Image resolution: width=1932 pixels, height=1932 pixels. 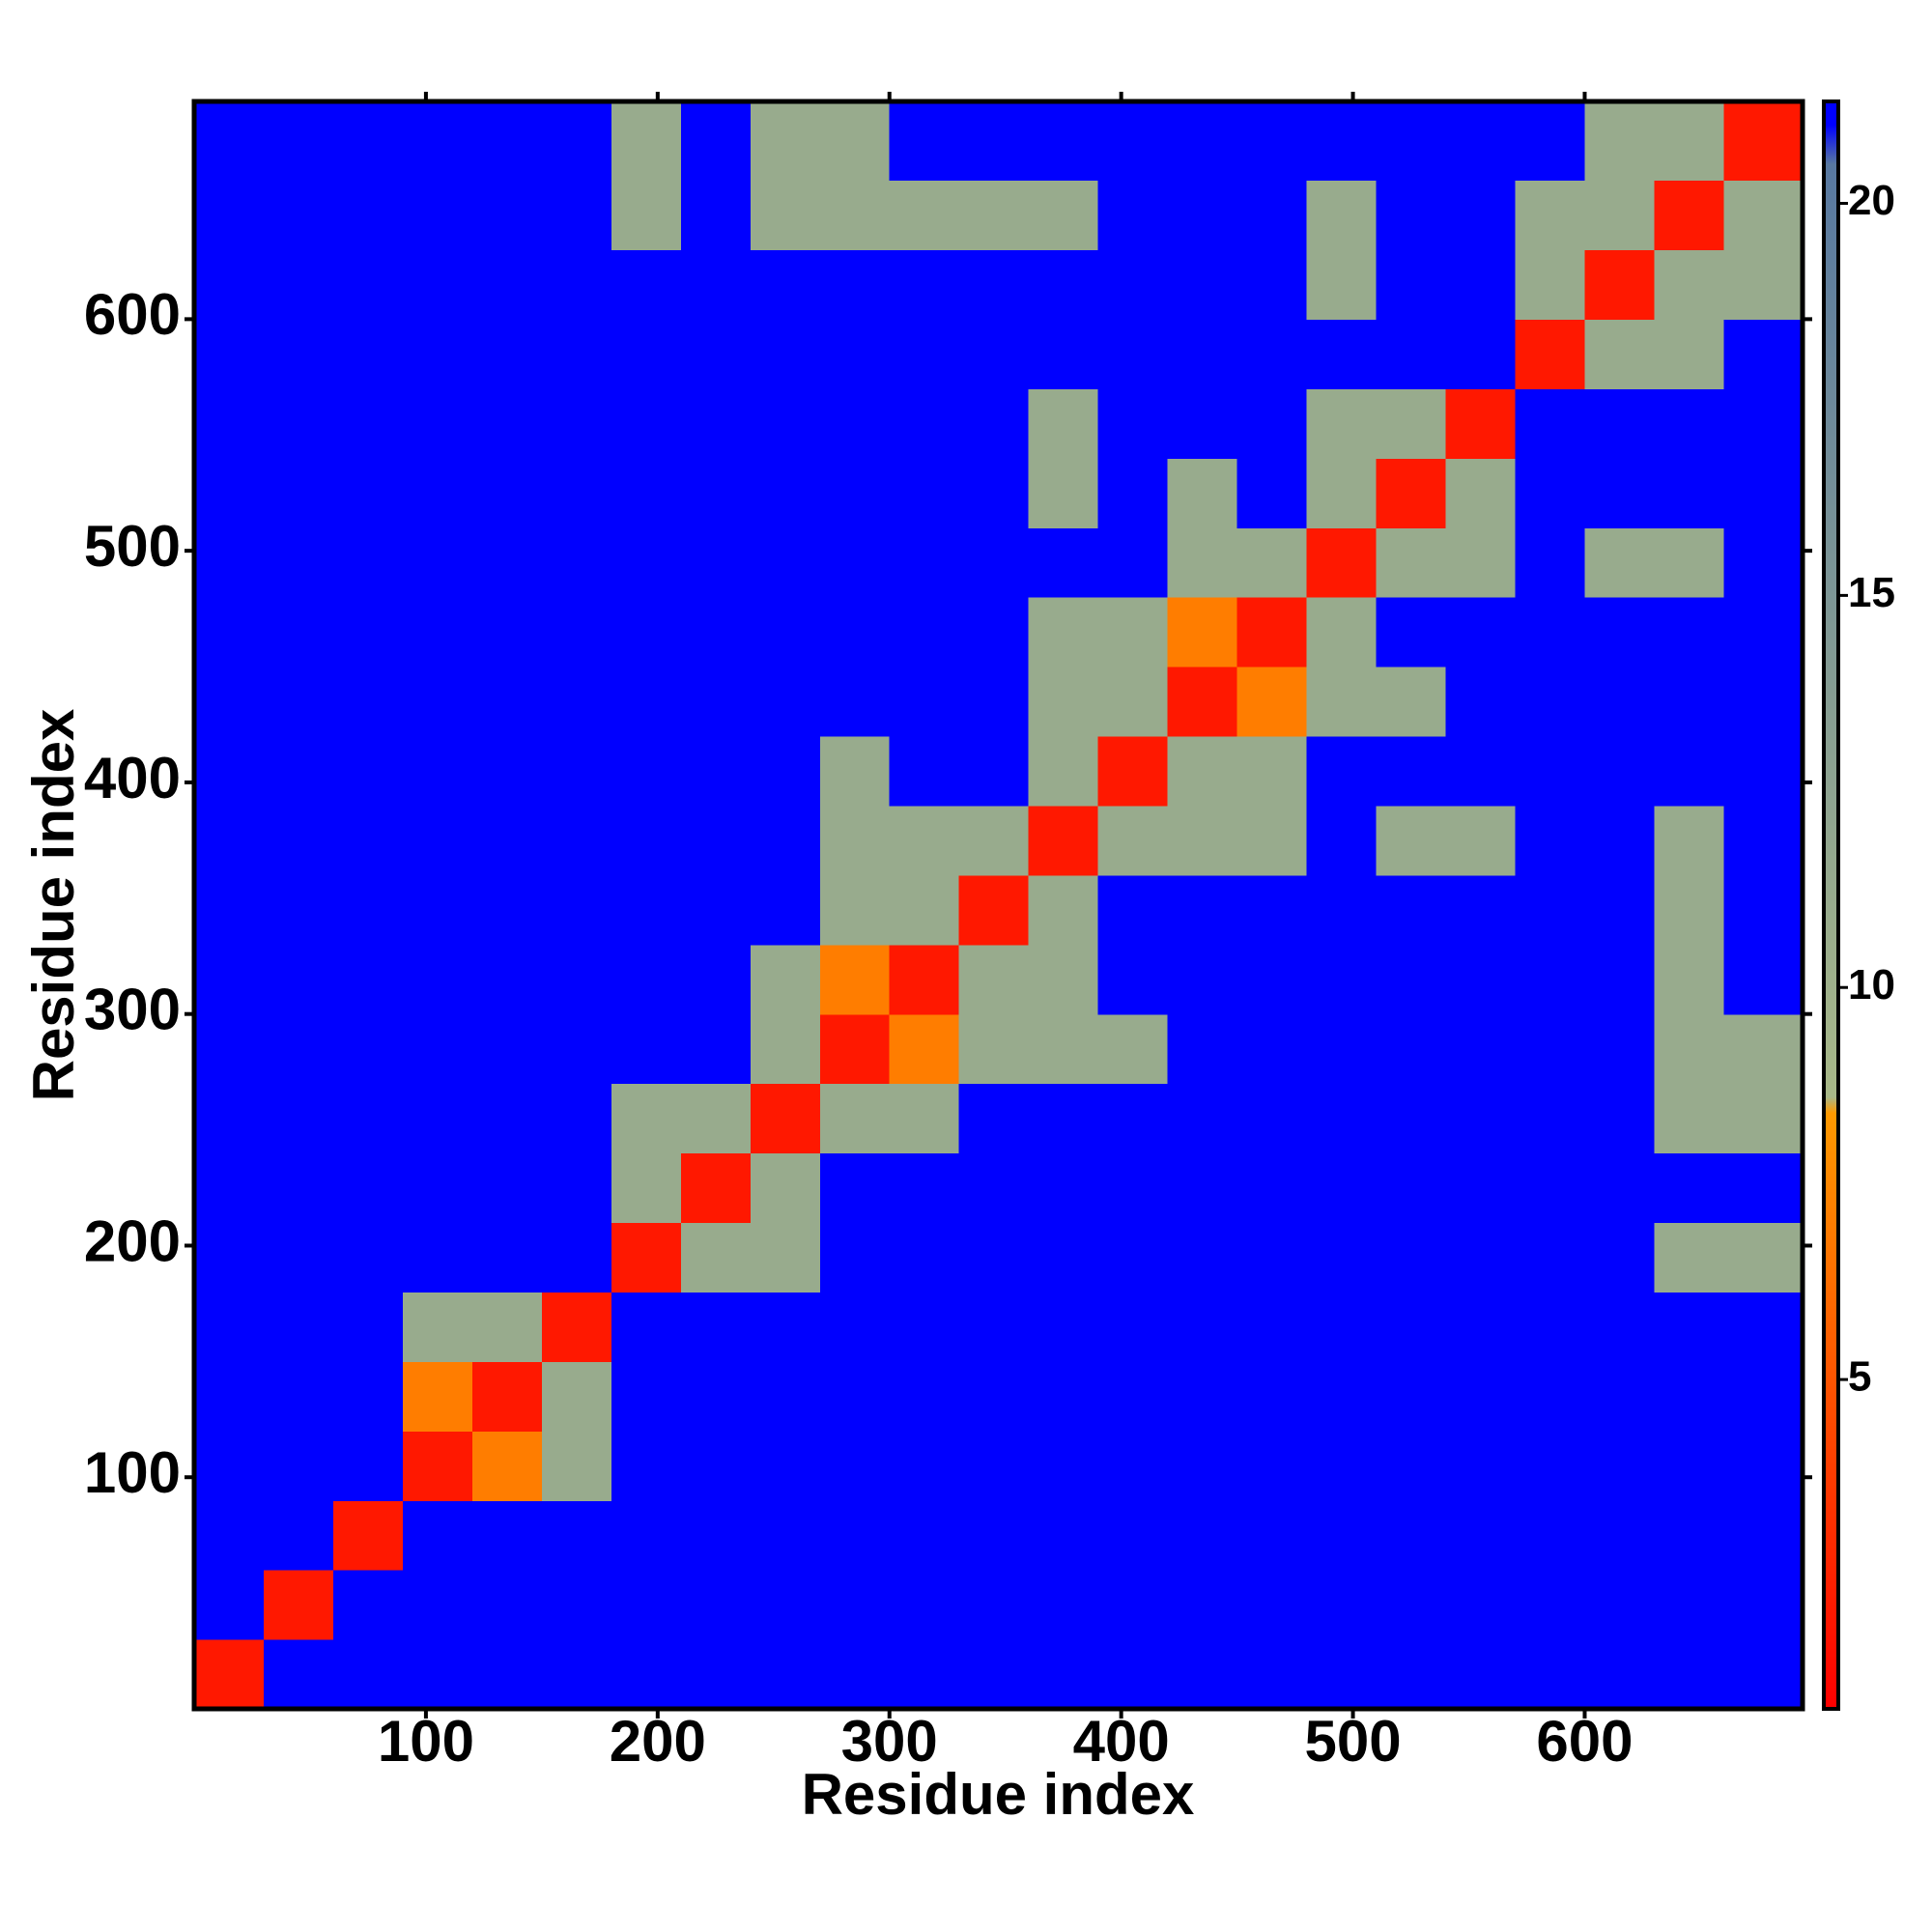 I want to click on x-tick-label: 200, so click(x=658, y=1741).